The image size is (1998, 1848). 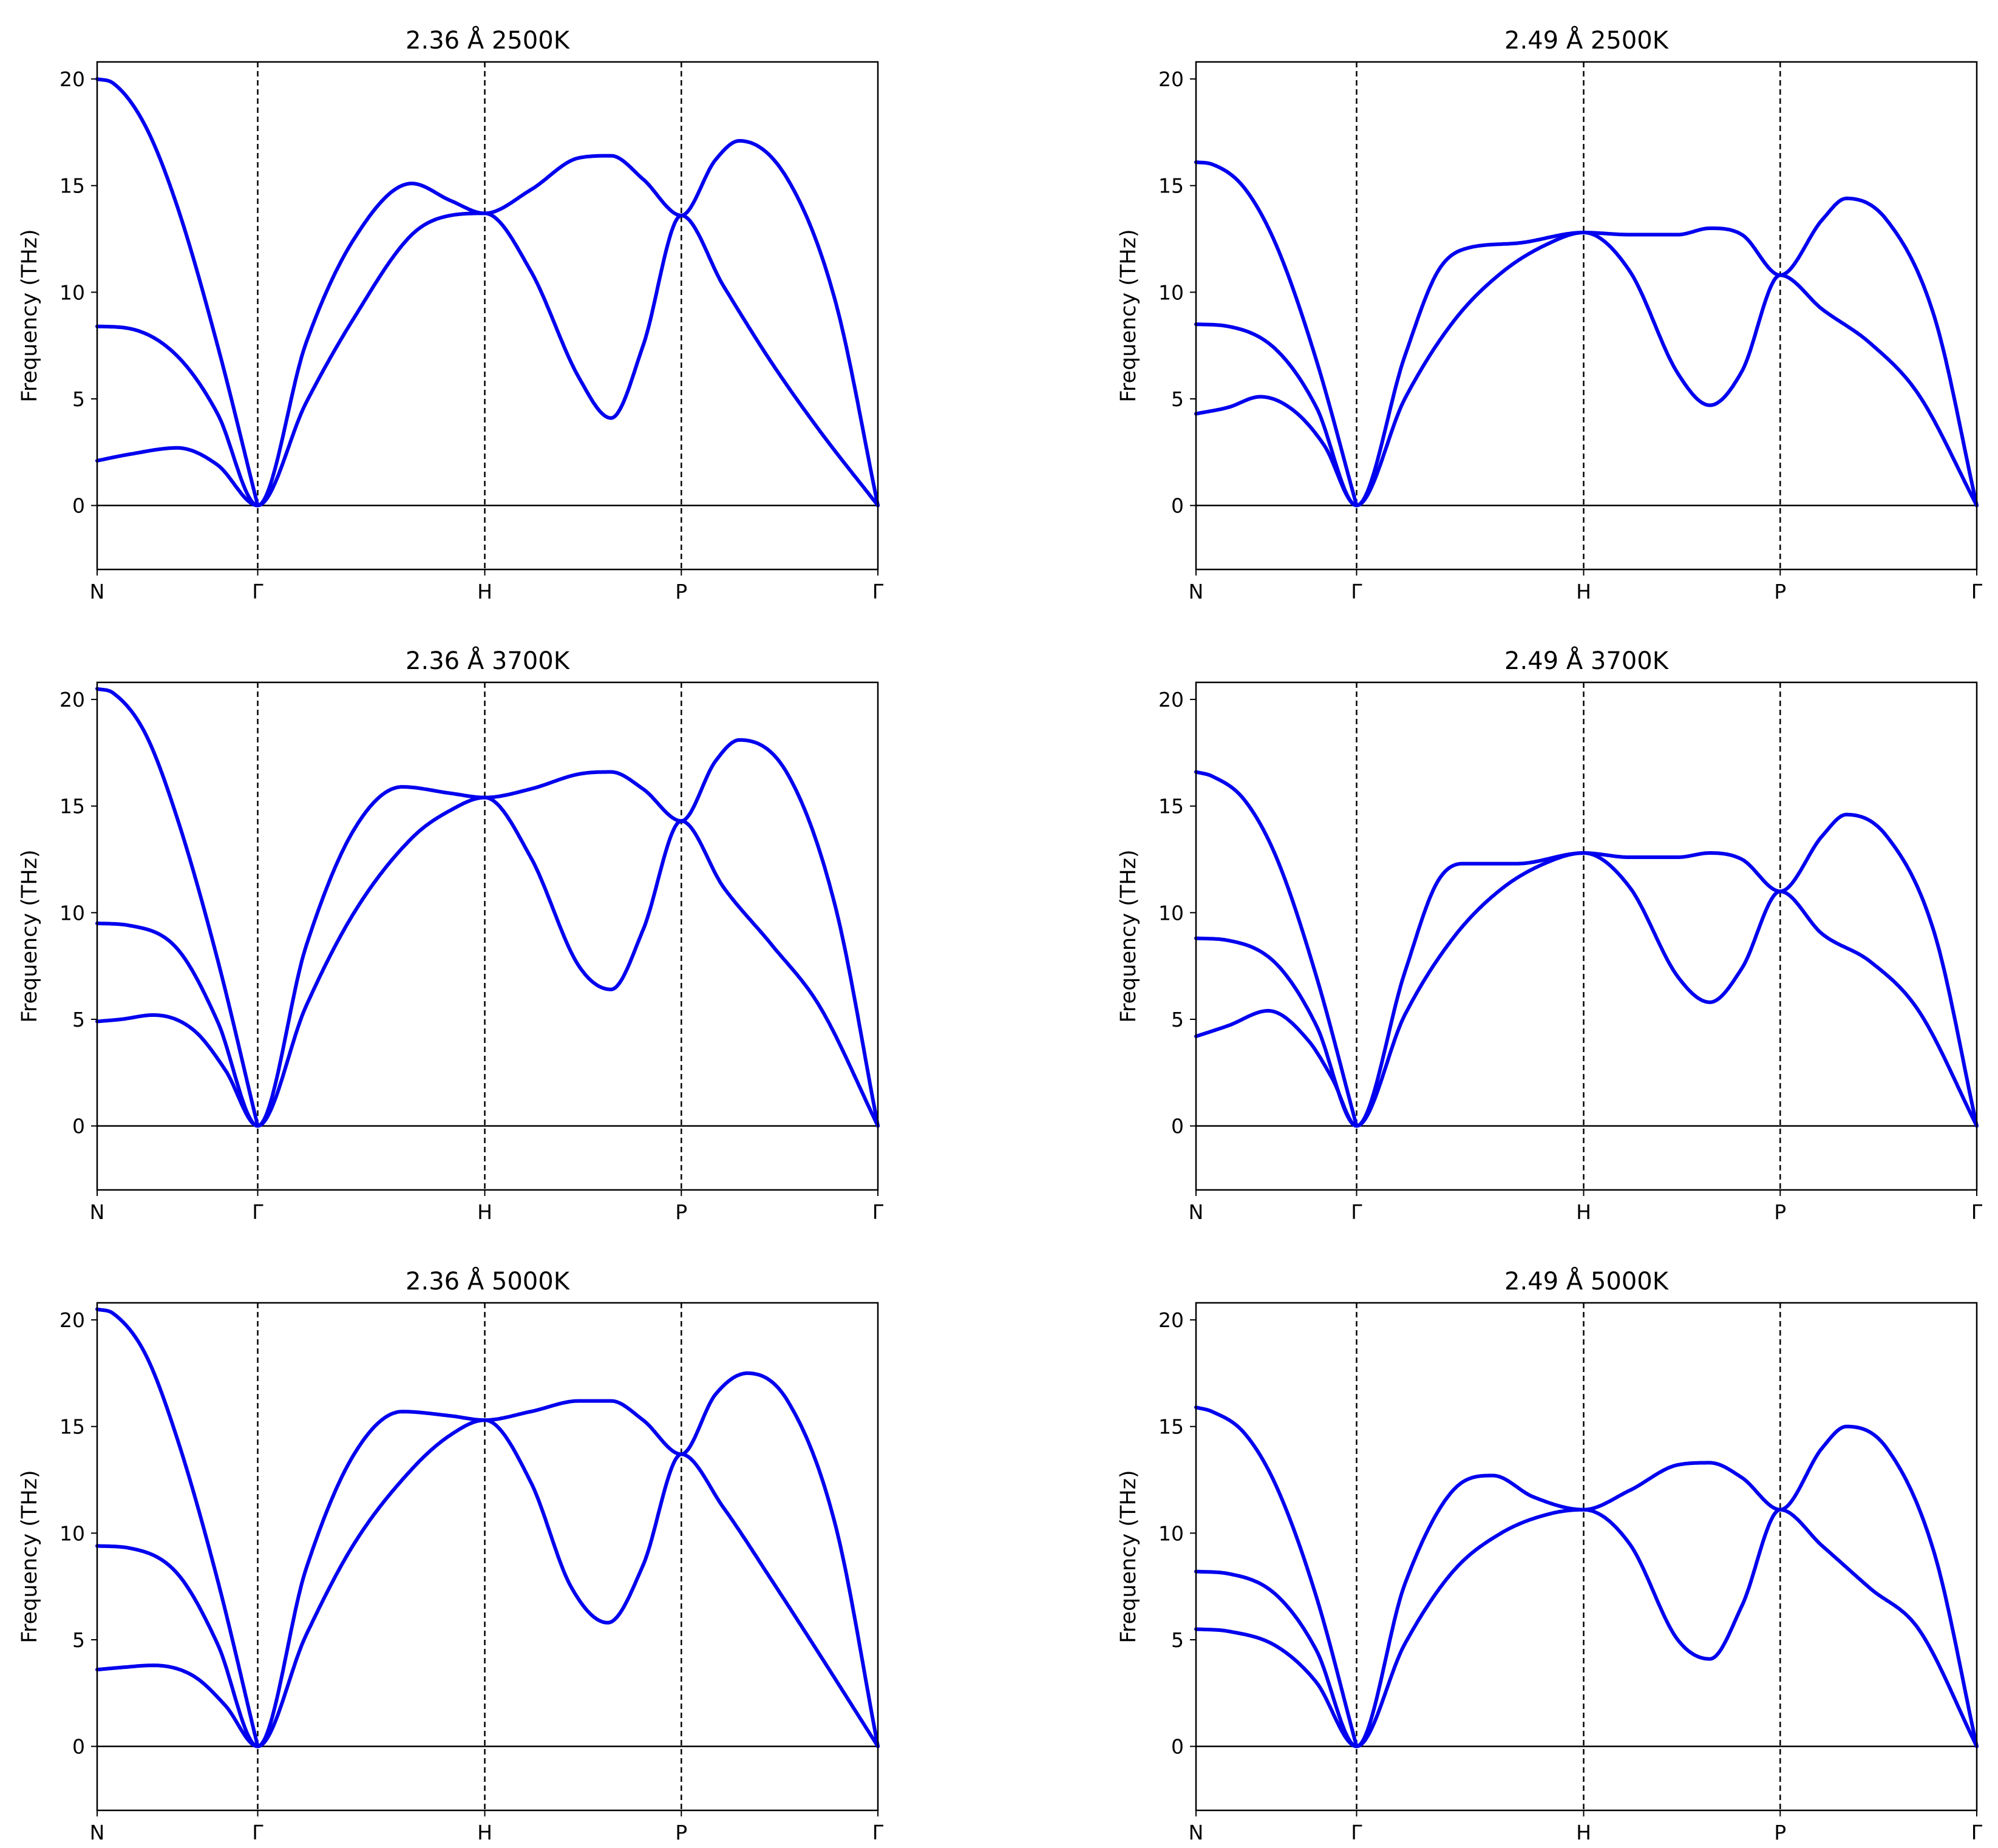 What do you see at coordinates (488, 40) in the screenshot?
I see `chart-title: 2.36 Å 2500K` at bounding box center [488, 40].